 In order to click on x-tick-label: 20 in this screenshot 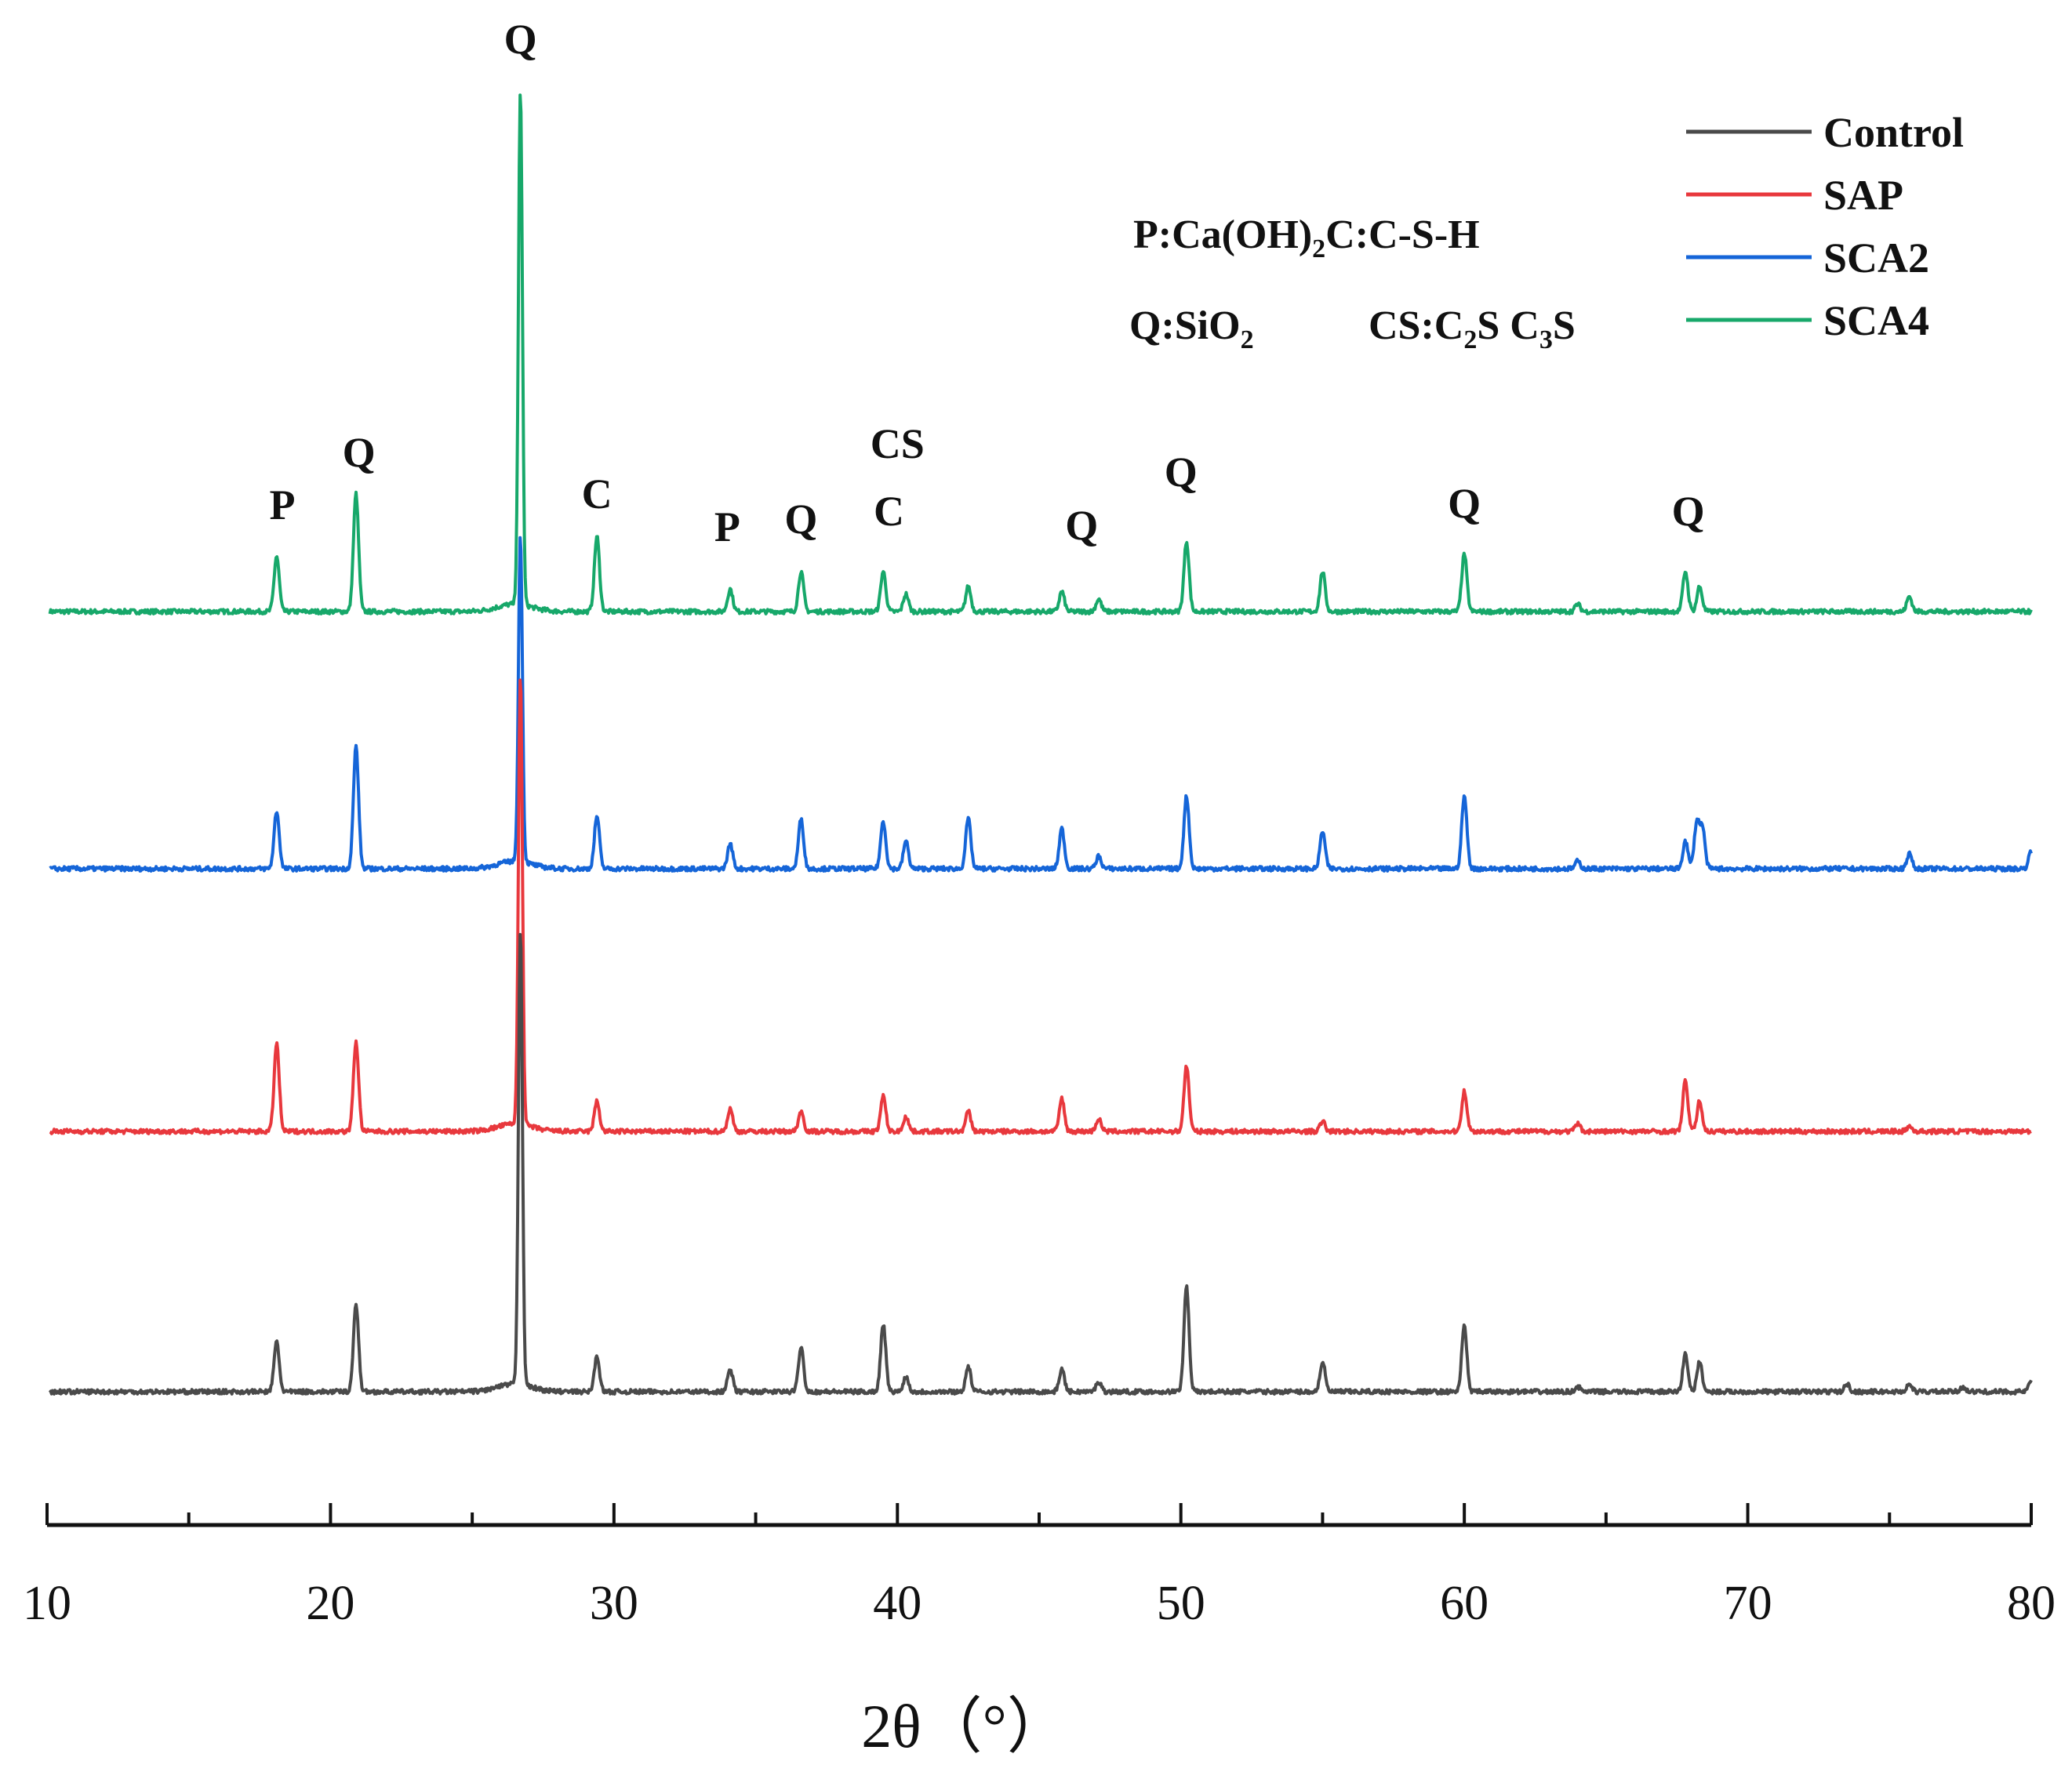, I will do `click(330, 1603)`.